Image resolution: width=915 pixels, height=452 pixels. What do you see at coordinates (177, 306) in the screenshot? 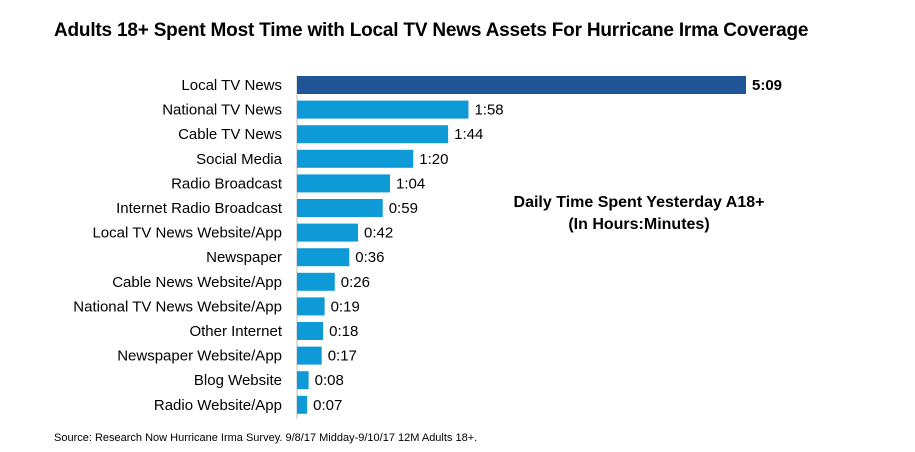
I see `category-label: National TV News Website/App` at bounding box center [177, 306].